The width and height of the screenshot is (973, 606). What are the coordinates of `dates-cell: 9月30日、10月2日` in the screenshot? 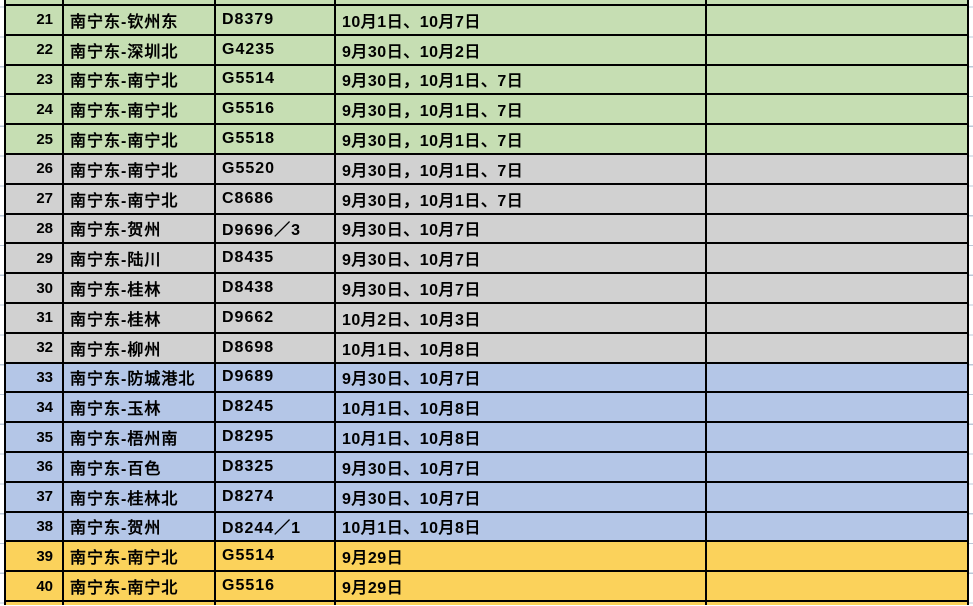 It's located at (520, 49).